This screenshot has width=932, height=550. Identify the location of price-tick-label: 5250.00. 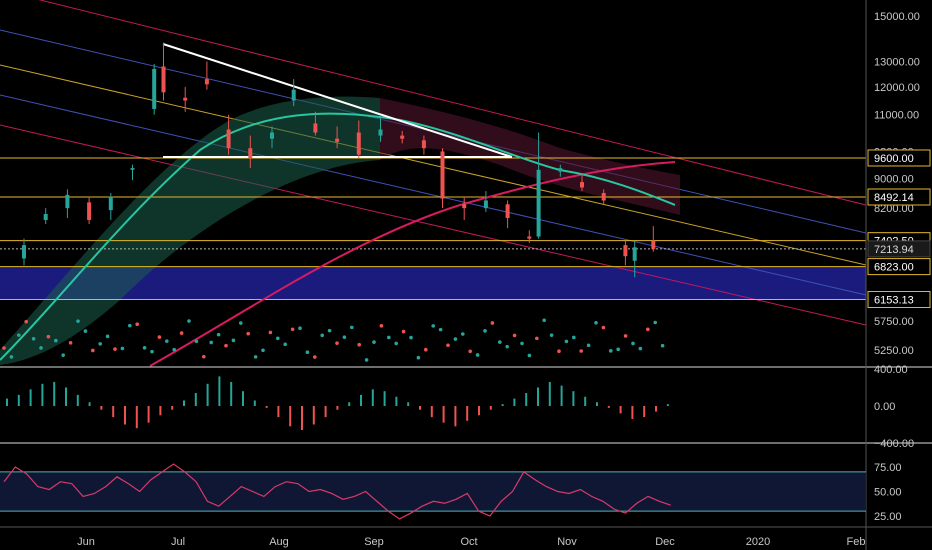
(894, 351).